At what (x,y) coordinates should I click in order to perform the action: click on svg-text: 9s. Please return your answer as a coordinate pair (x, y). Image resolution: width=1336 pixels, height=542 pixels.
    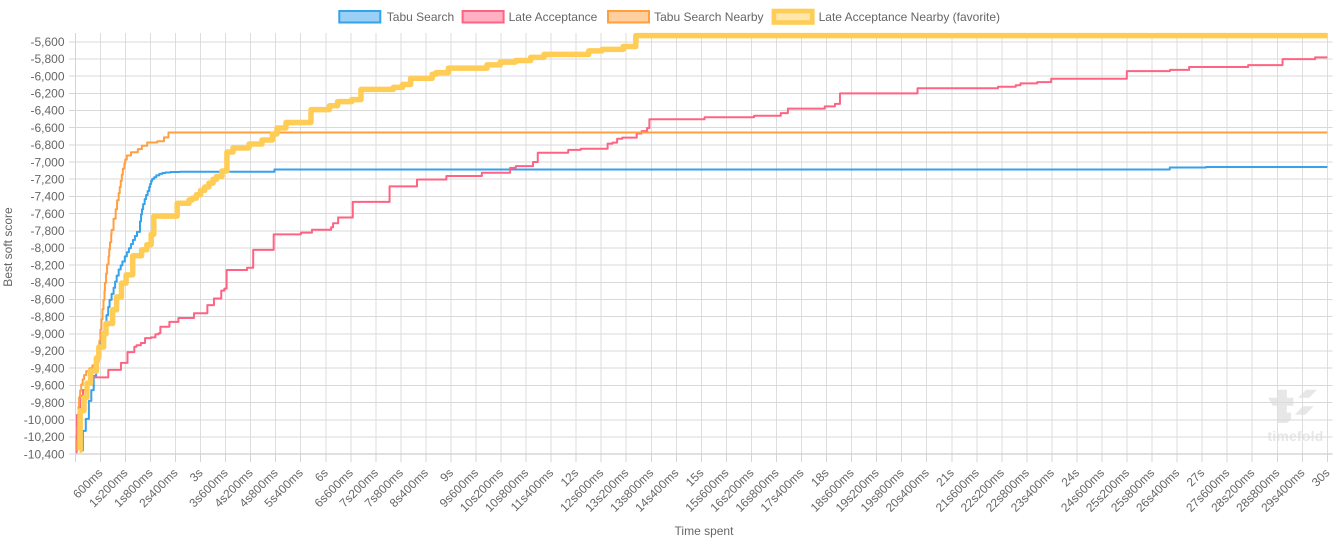
    Looking at the image, I should click on (446, 475).